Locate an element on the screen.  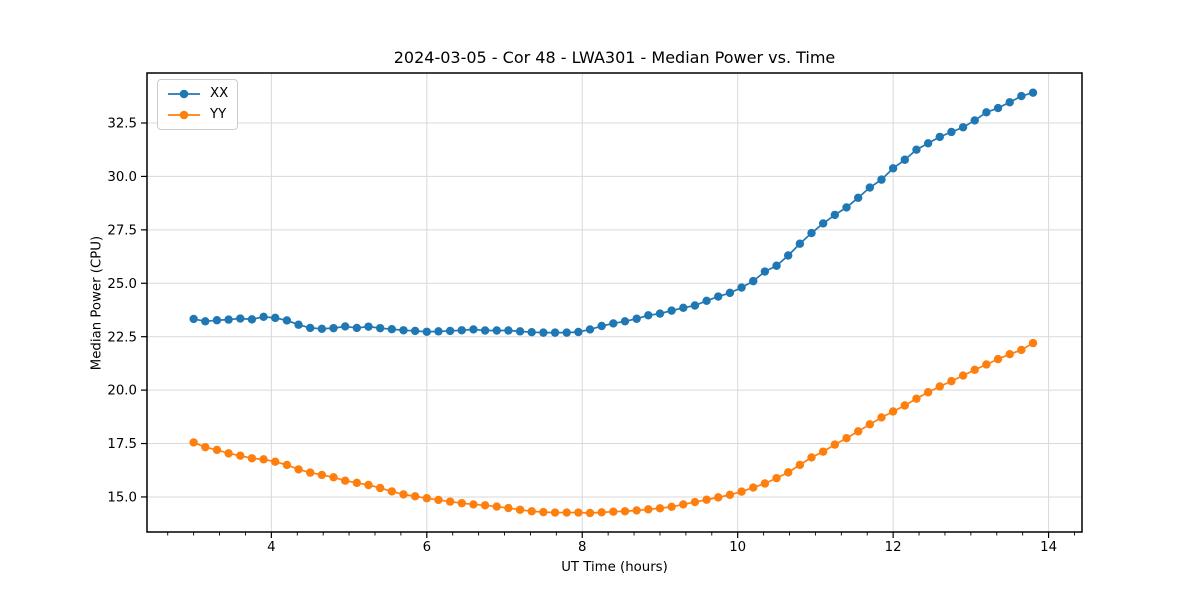
y-tick-label: 20.0 is located at coordinates (122, 391).